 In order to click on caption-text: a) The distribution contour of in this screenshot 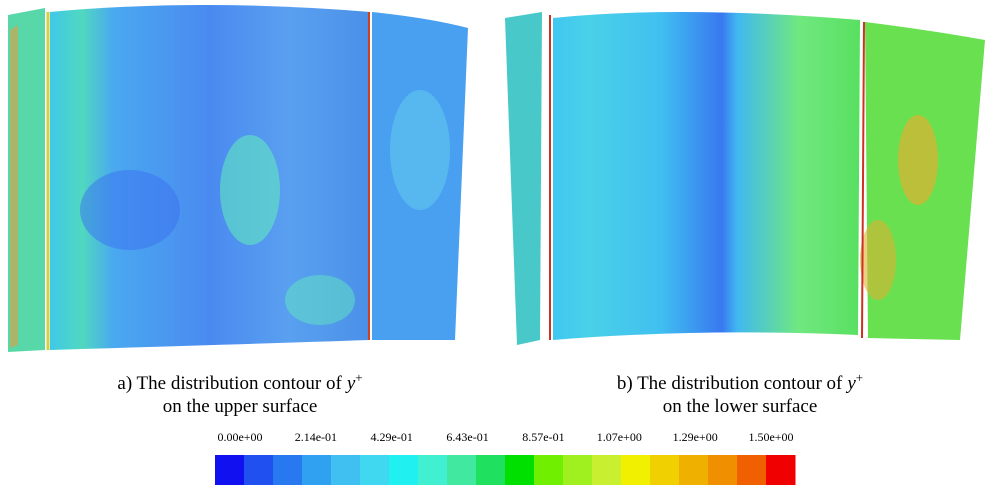, I will do `click(229, 383)`.